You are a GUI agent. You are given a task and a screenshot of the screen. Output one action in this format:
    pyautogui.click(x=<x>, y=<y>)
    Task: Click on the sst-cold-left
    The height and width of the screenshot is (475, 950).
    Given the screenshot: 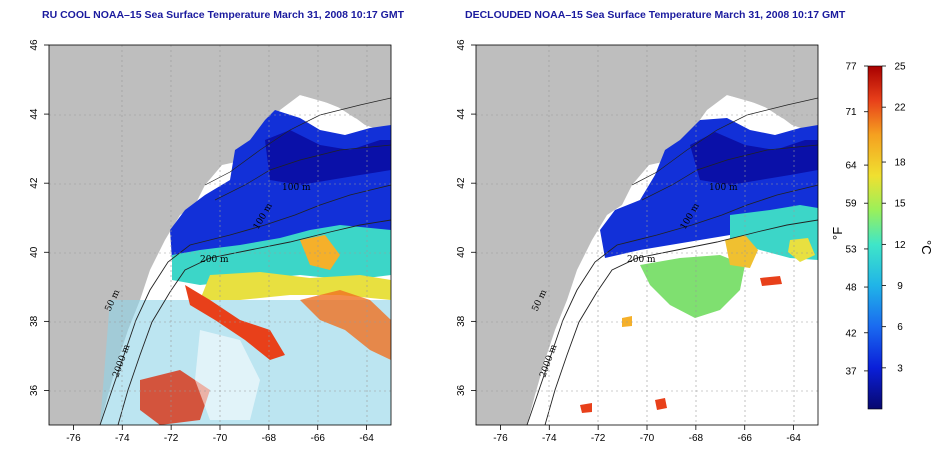 What is the action you would take?
    pyautogui.click(x=280, y=185)
    